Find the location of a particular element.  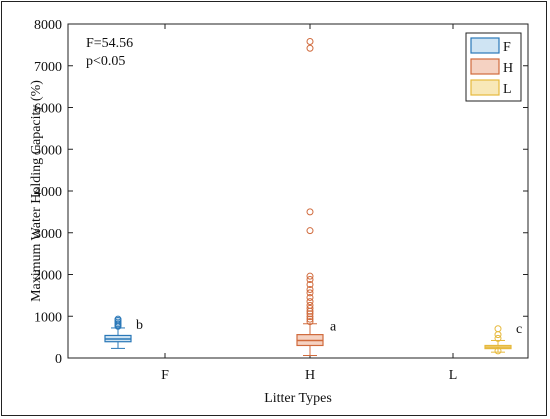

box-group-h: a is located at coordinates (316, 197).